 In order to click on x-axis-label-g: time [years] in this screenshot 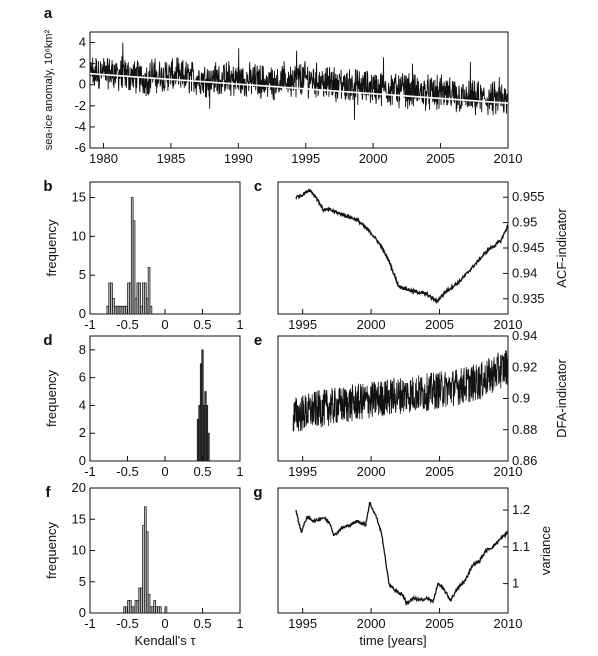, I will do `click(392, 640)`.